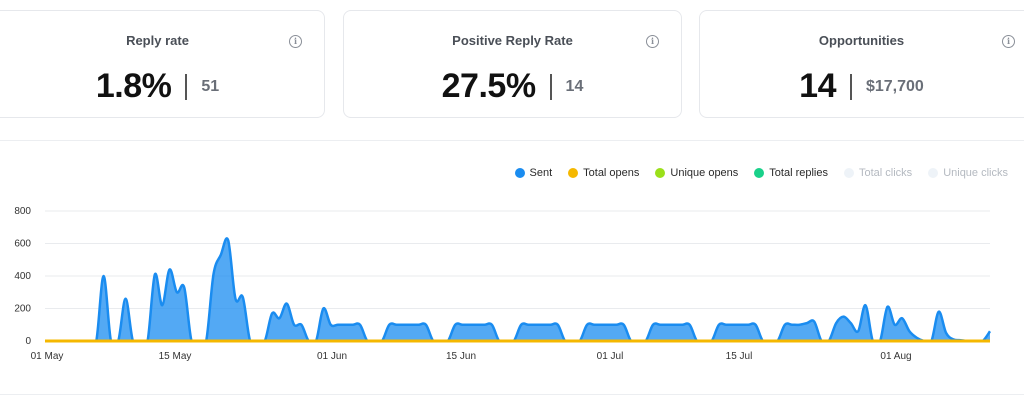 The height and width of the screenshot is (404, 1024). I want to click on positive-reply-rate-card: Positive Reply Rate i 27.5% 14, so click(512, 64).